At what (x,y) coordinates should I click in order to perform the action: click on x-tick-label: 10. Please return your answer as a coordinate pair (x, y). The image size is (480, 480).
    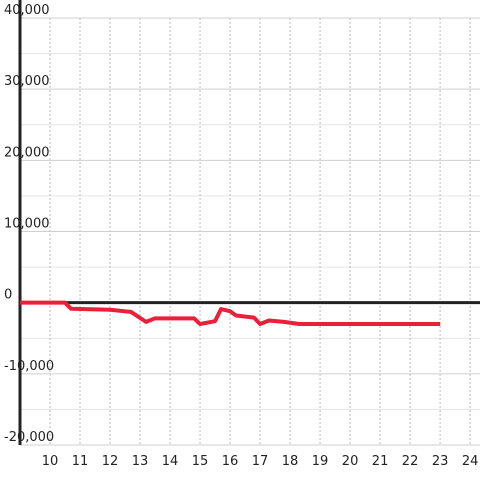
    Looking at the image, I should click on (50, 461).